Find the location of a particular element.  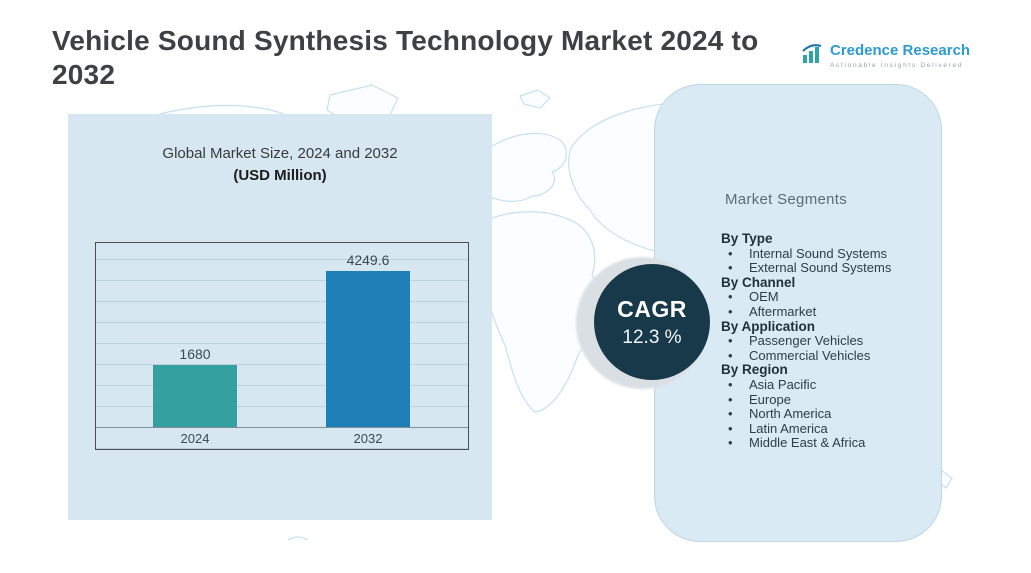

segment-item: Latin America is located at coordinates (820, 429).